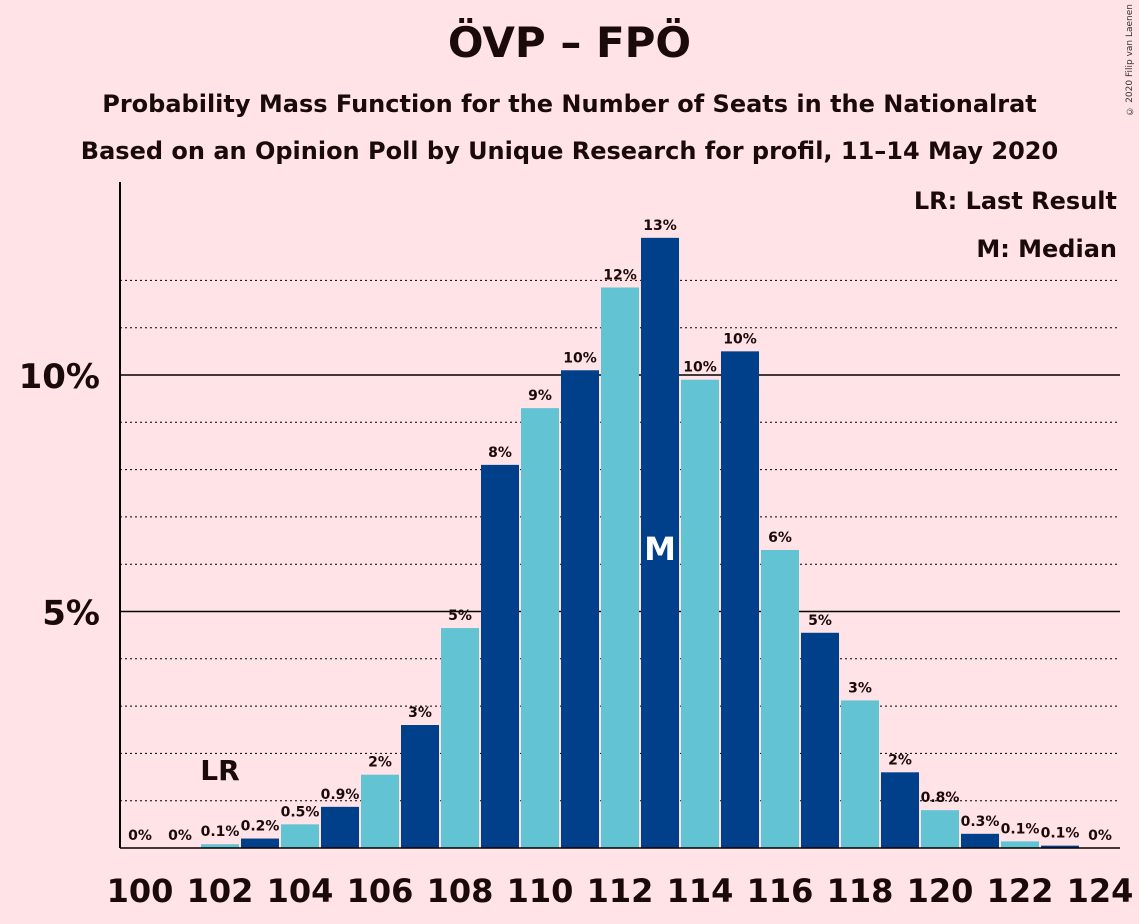 Image resolution: width=1139 pixels, height=924 pixels. Describe the element at coordinates (1060, 834) in the screenshot. I see `bar-label-123: 0.1%` at that location.